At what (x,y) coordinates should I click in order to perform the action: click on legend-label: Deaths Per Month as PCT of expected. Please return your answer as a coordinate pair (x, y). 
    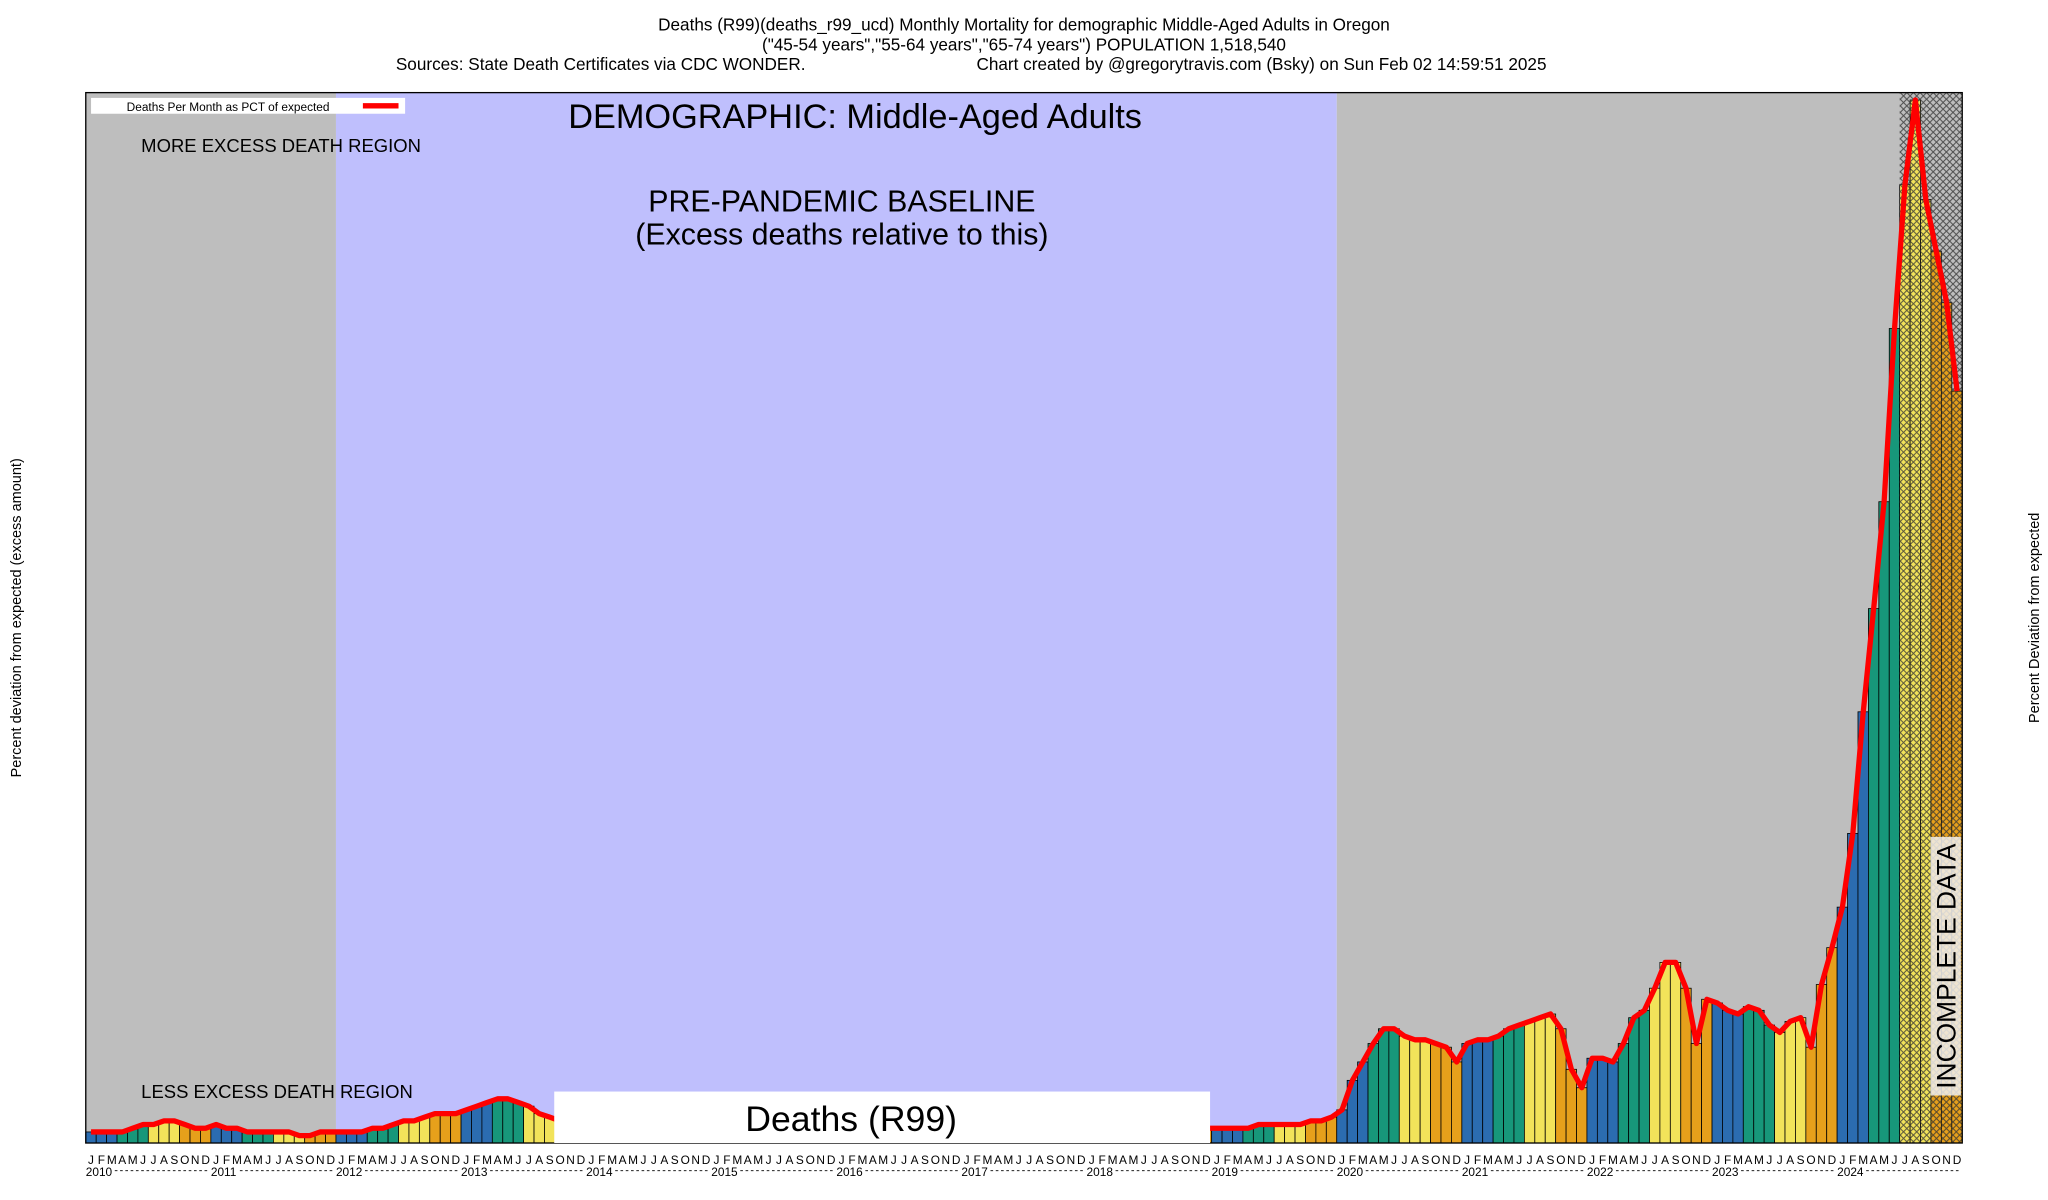
    Looking at the image, I should click on (228, 107).